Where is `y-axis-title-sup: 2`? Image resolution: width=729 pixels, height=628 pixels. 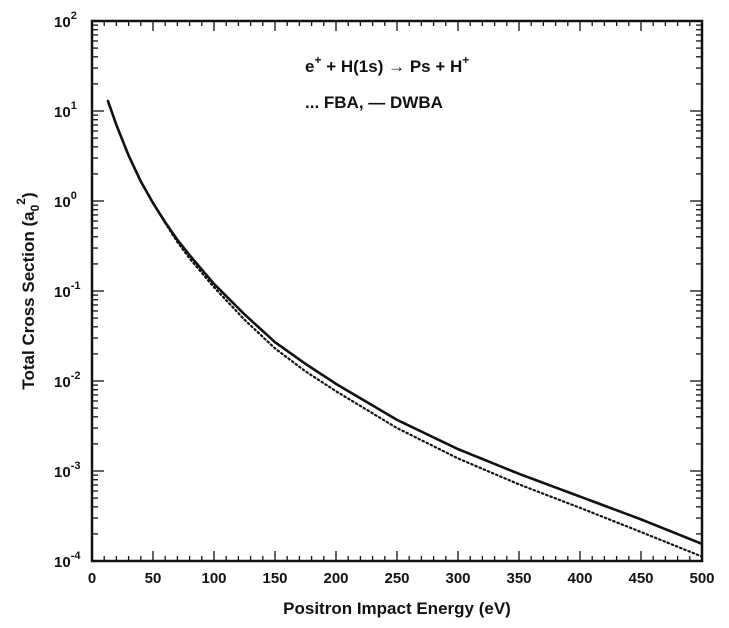 y-axis-title-sup: 2 is located at coordinates (21, 201).